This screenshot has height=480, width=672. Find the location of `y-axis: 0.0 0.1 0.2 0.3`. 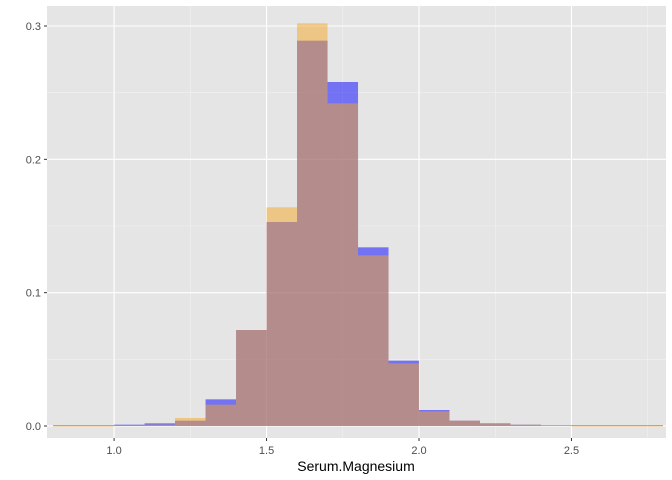

y-axis: 0.0 0.1 0.2 0.3 is located at coordinates (36, 227).